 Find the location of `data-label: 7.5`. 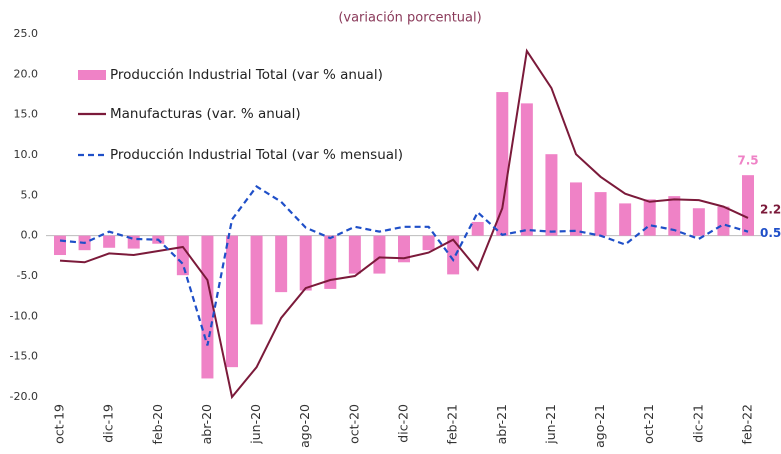

data-label: 7.5 is located at coordinates (747, 161).